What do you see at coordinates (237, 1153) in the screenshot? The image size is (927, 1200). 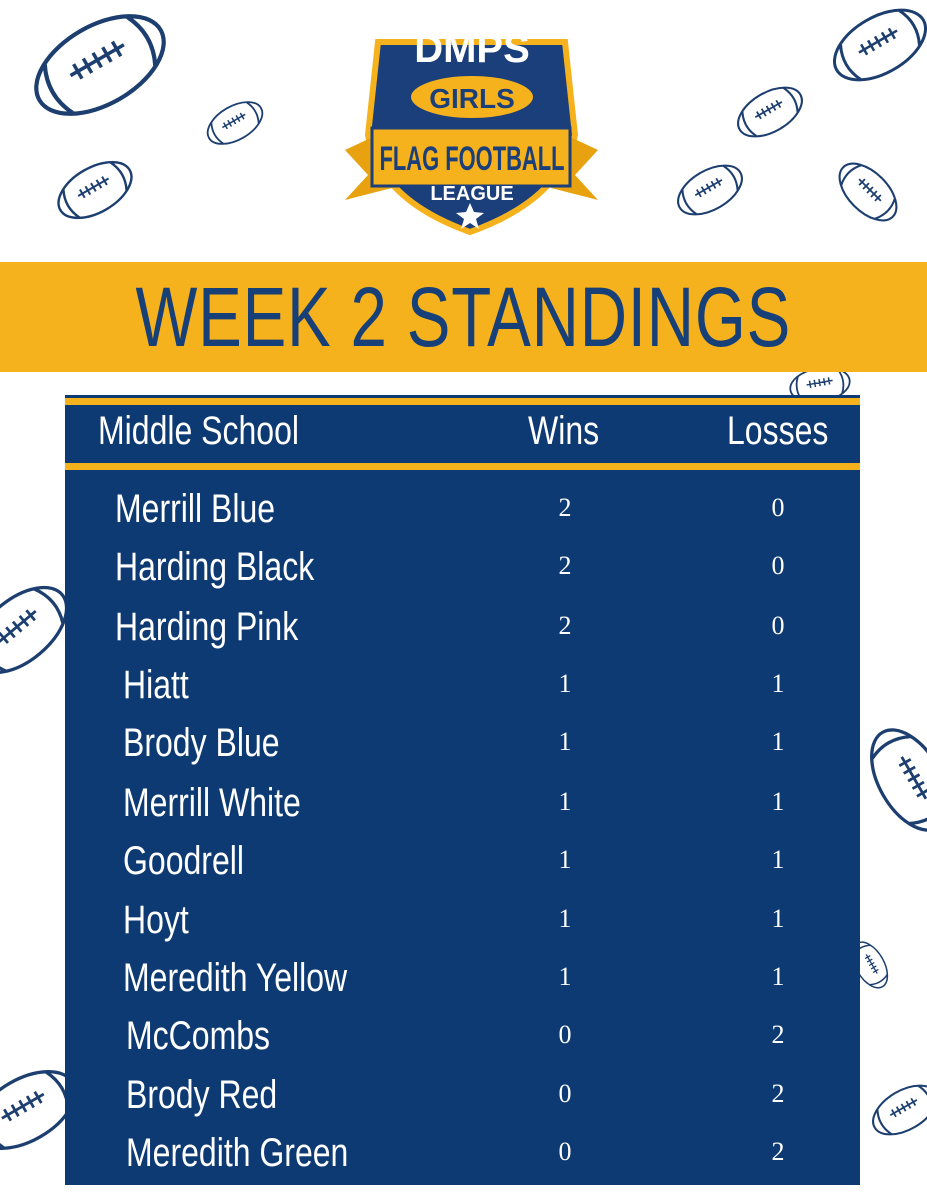 I see `team-name-text: Meredith Green` at bounding box center [237, 1153].